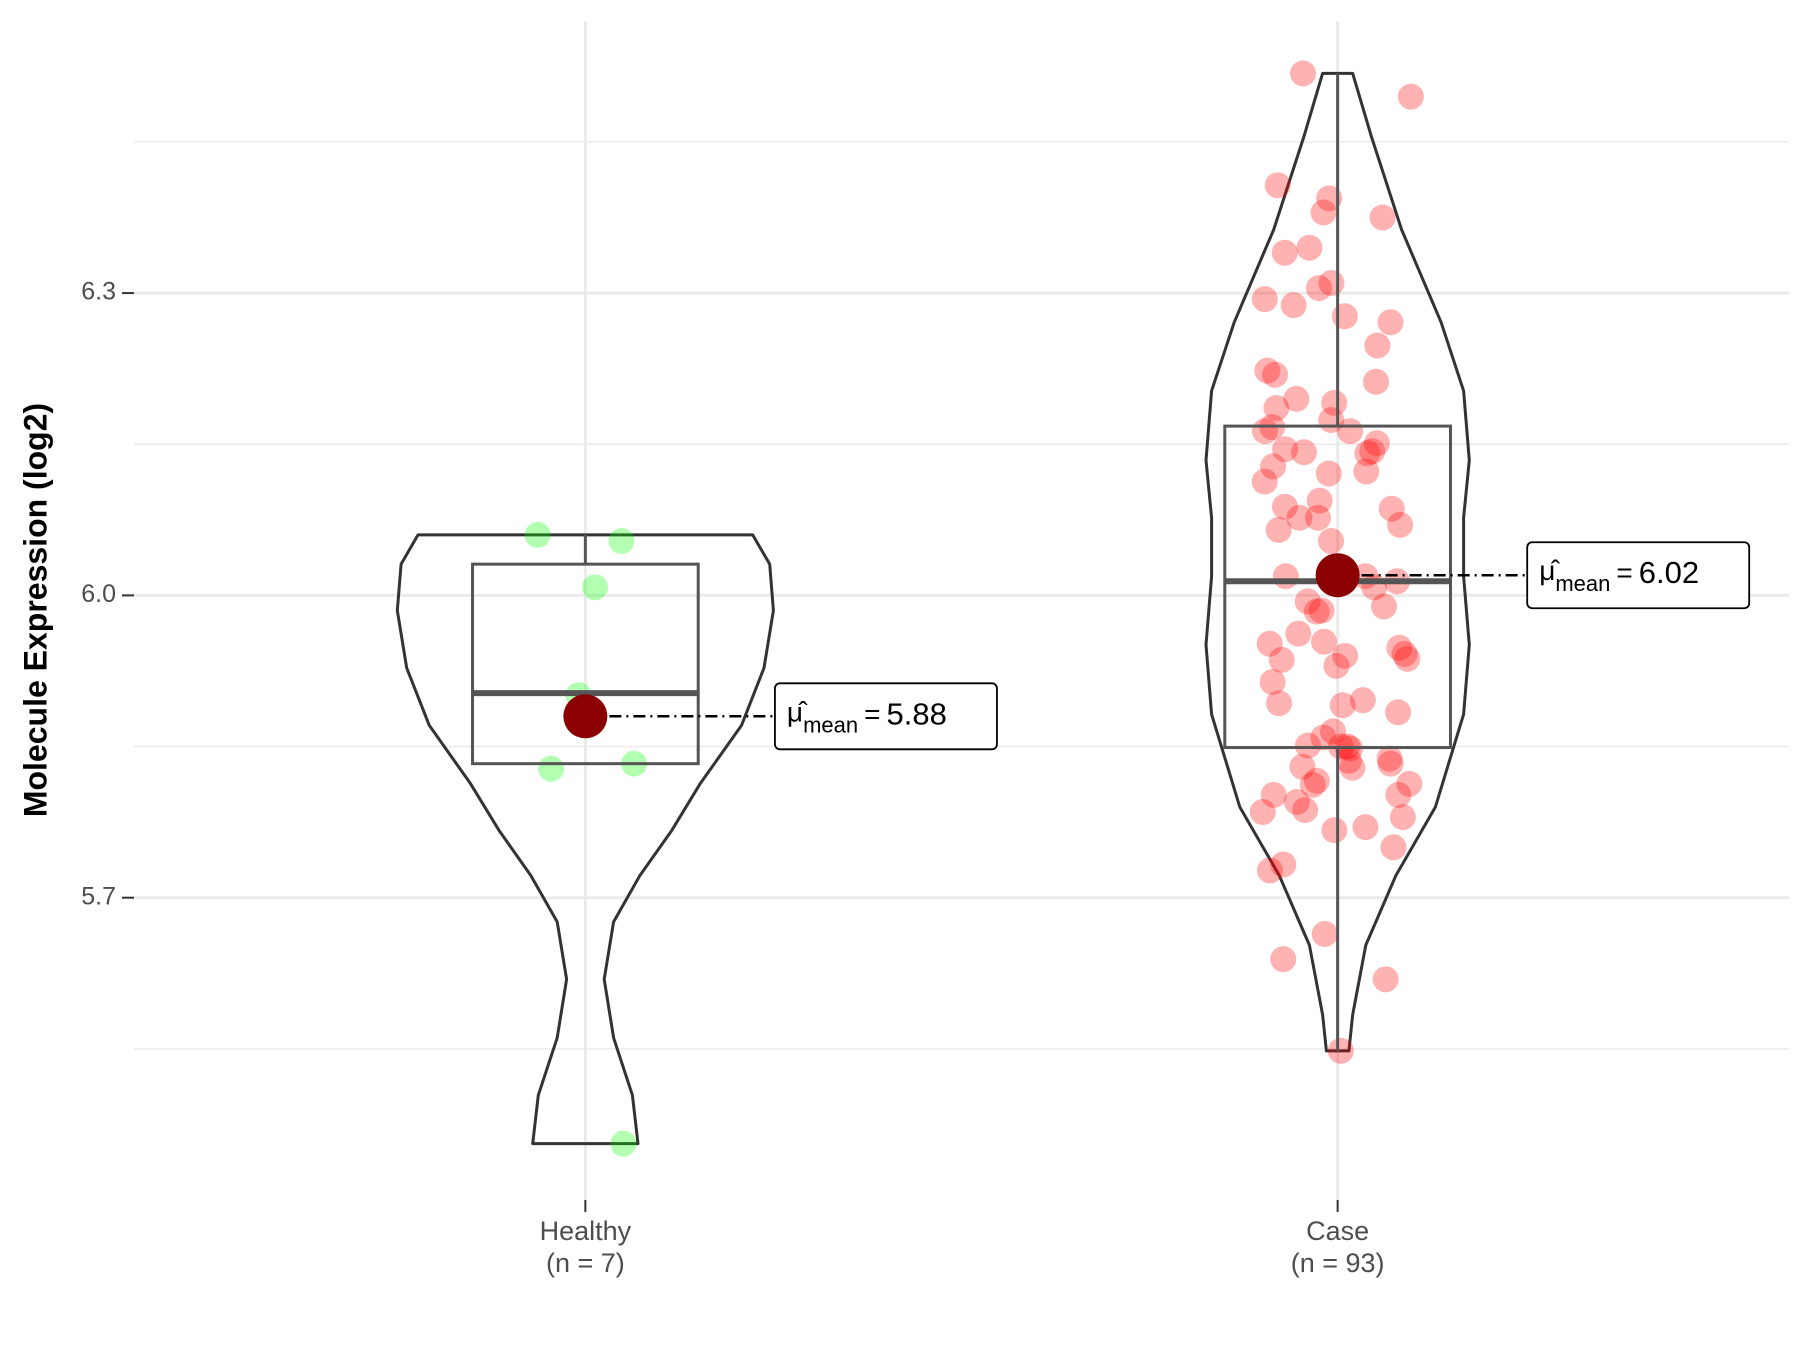 Image resolution: width=1800 pixels, height=1350 pixels. I want to click on y-tick-label: 6.0, so click(98, 594).